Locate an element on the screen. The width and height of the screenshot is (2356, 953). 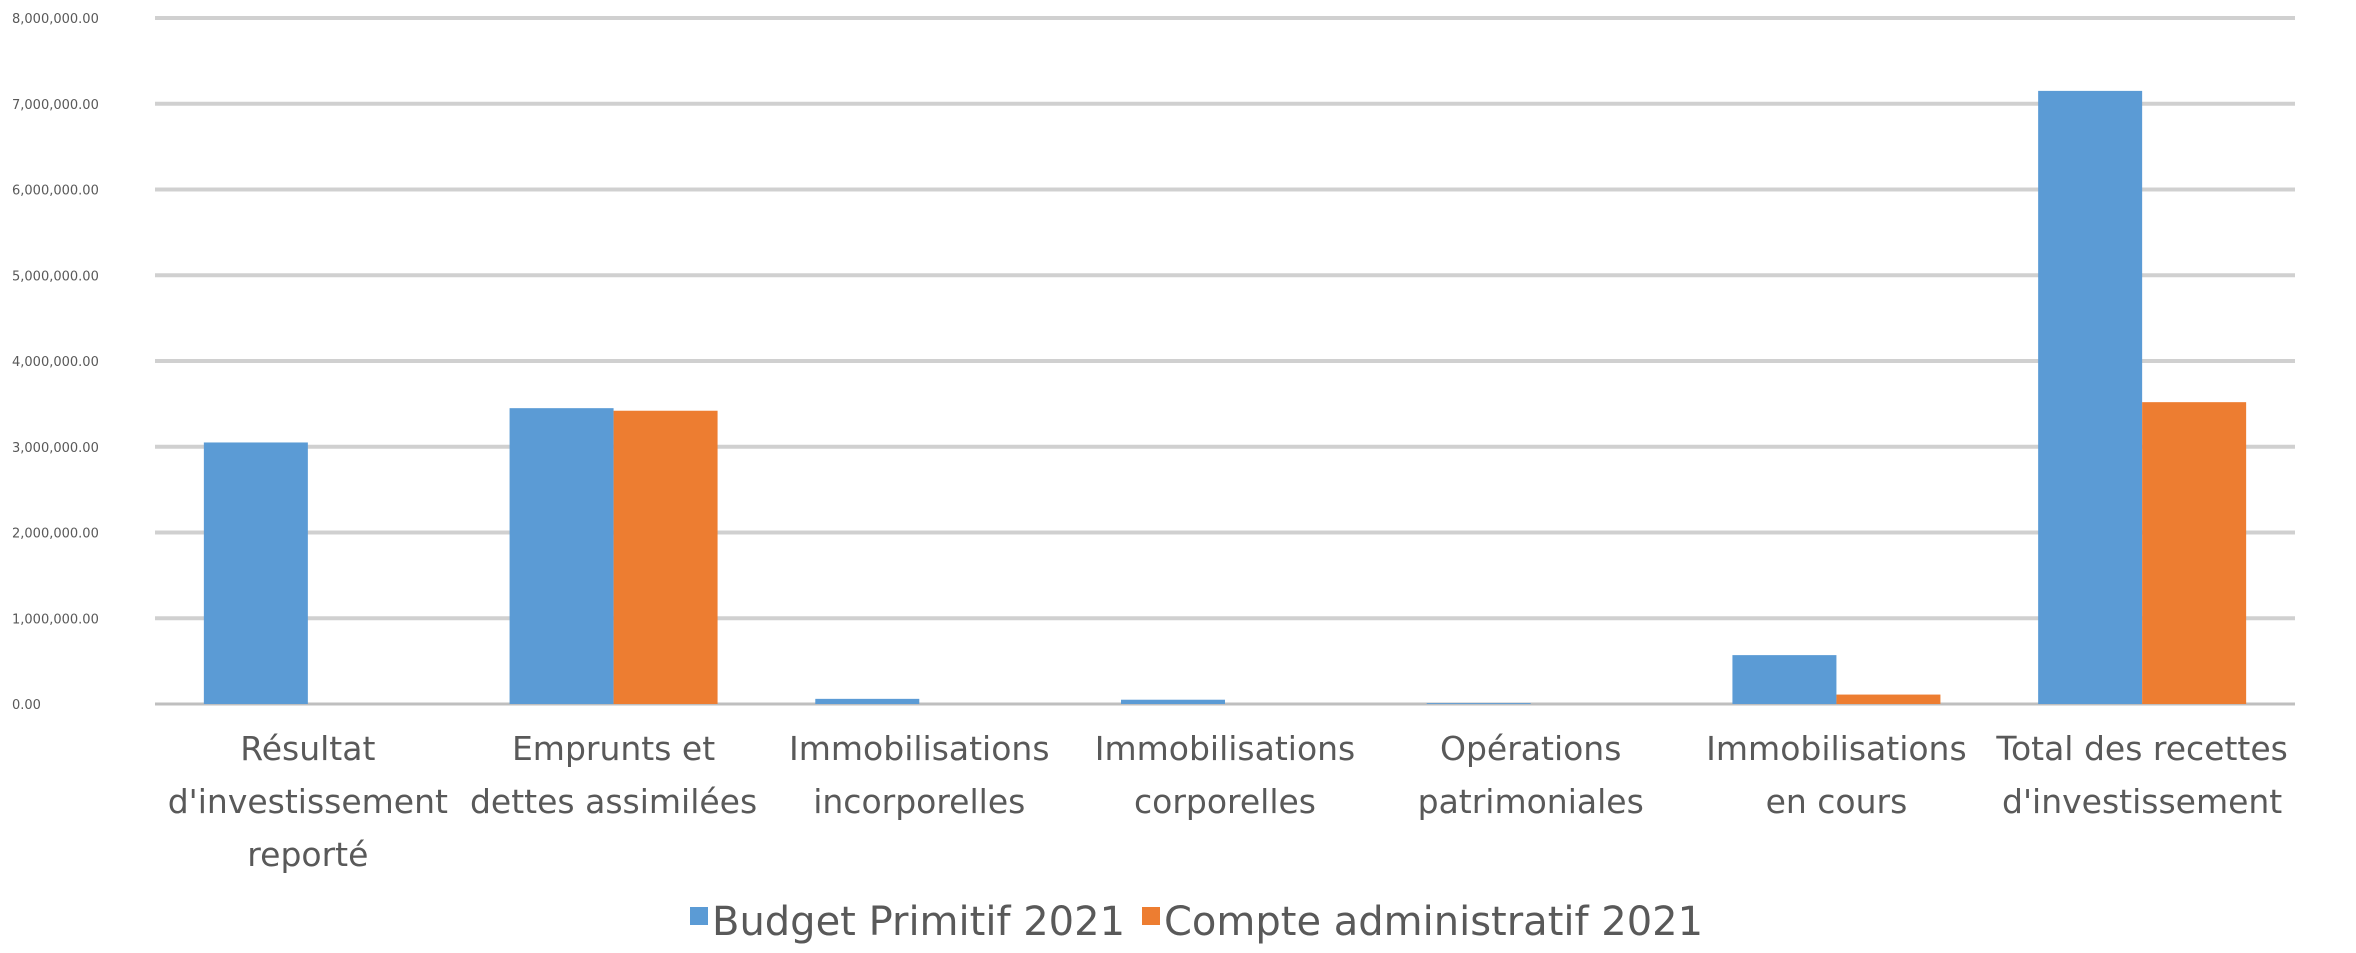
x-category-label: Immobilisations en cours is located at coordinates (1836, 775).